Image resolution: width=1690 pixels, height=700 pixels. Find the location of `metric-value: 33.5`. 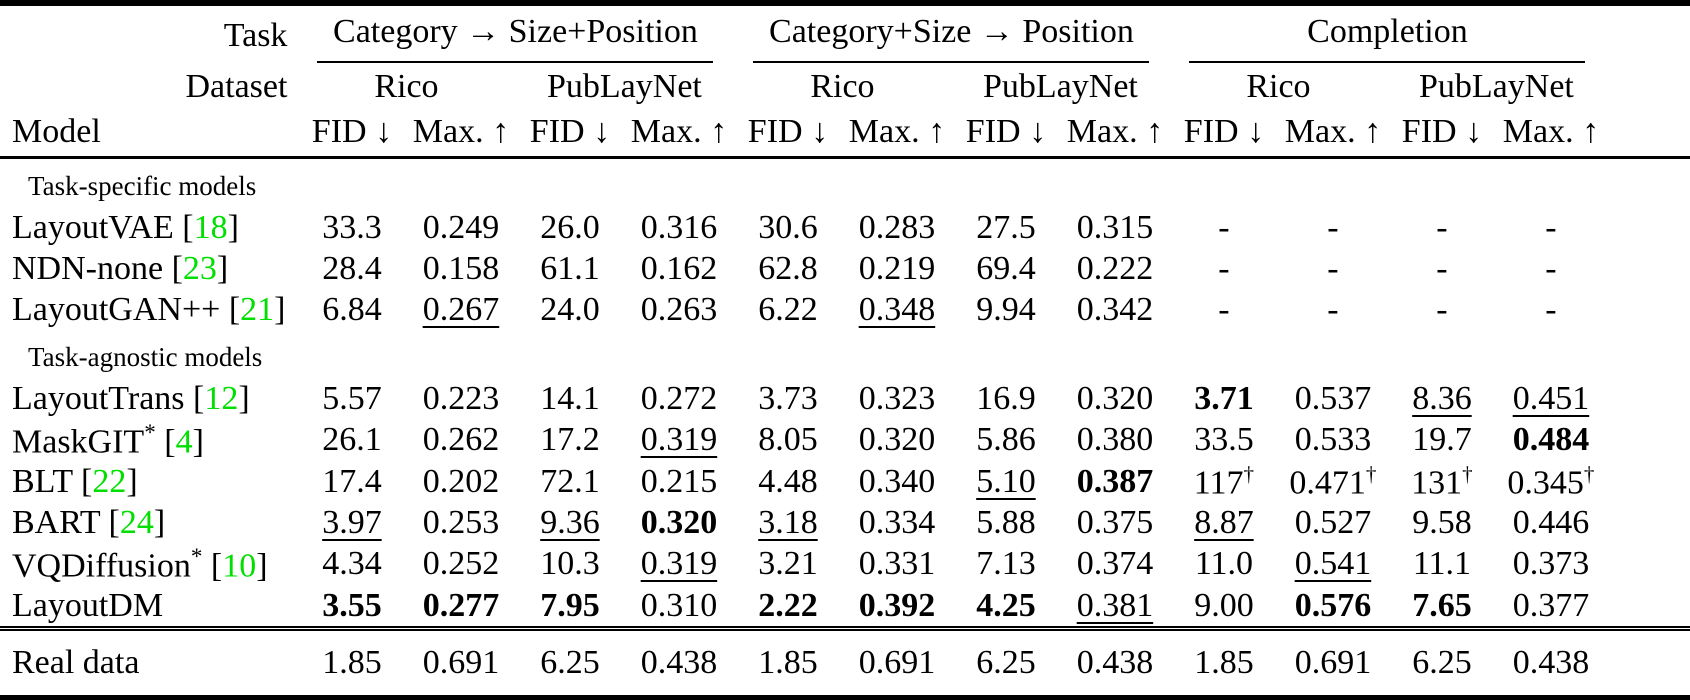

metric-value: 33.5 is located at coordinates (1224, 440).